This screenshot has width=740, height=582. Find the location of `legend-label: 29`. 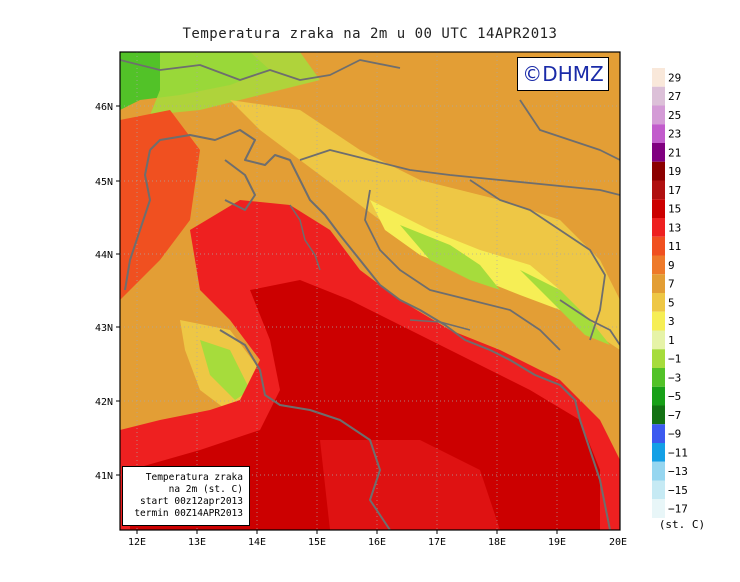

legend-label: 29 is located at coordinates (674, 77).